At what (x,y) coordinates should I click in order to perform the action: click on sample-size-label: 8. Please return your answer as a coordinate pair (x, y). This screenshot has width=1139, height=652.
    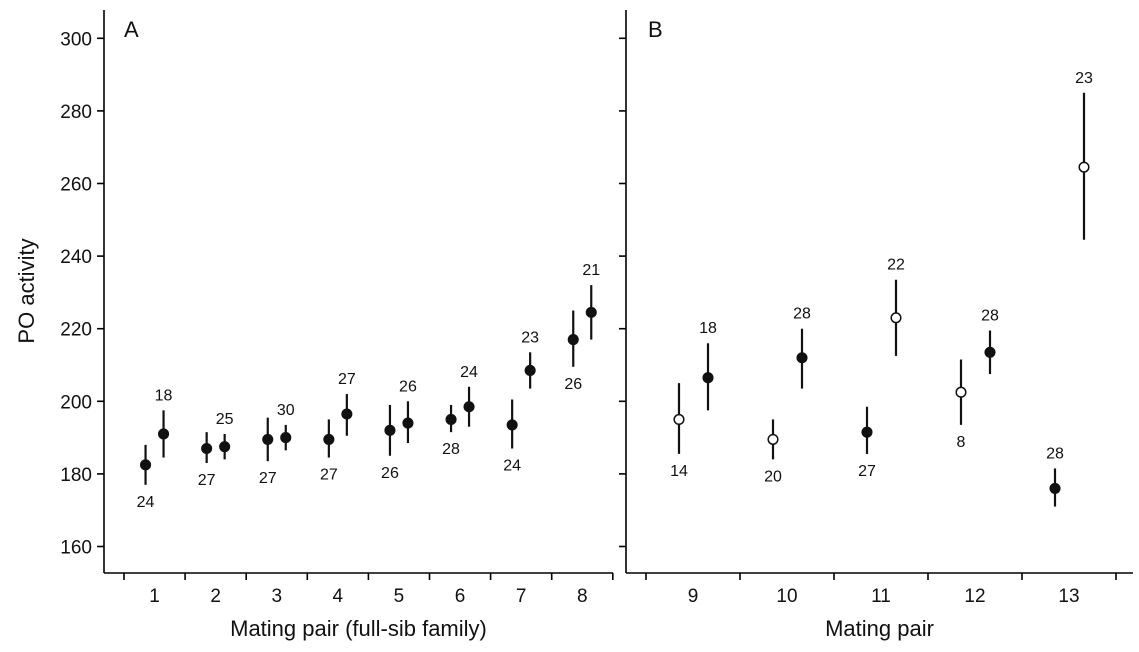
    Looking at the image, I should click on (961, 442).